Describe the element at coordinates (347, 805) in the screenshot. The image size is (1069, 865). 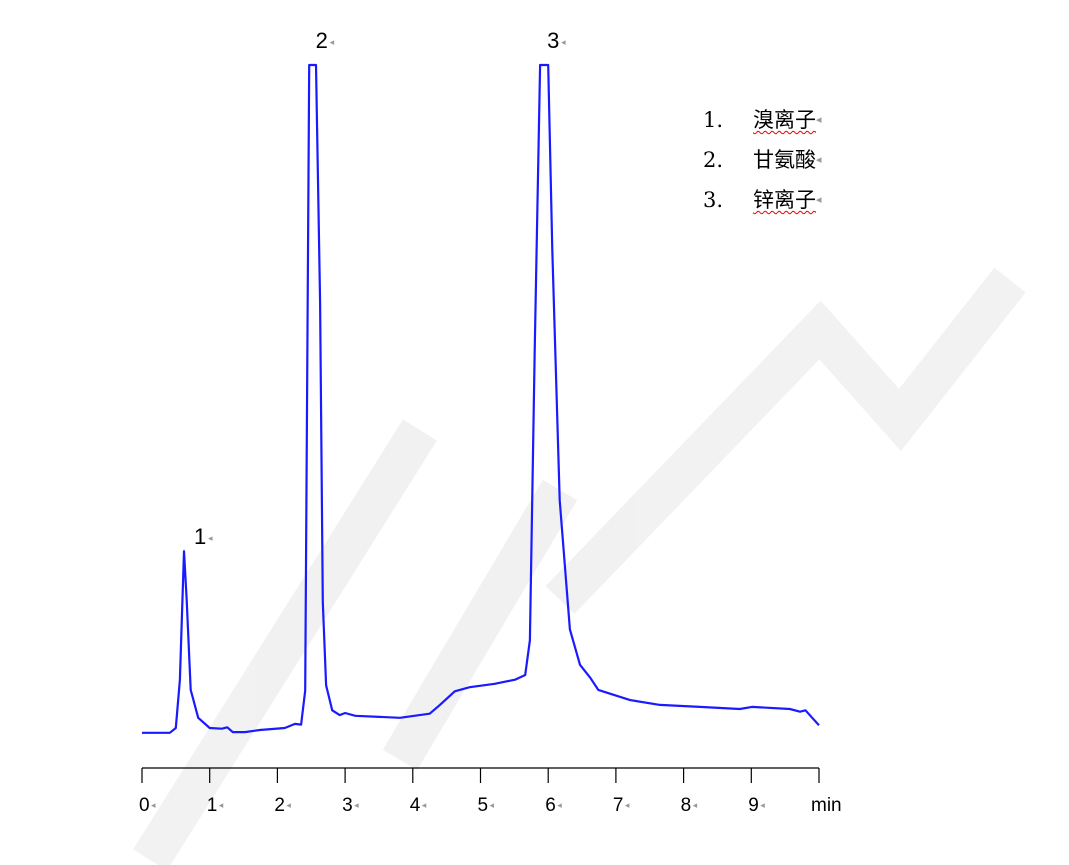
I see `x-tick-label: 3` at that location.